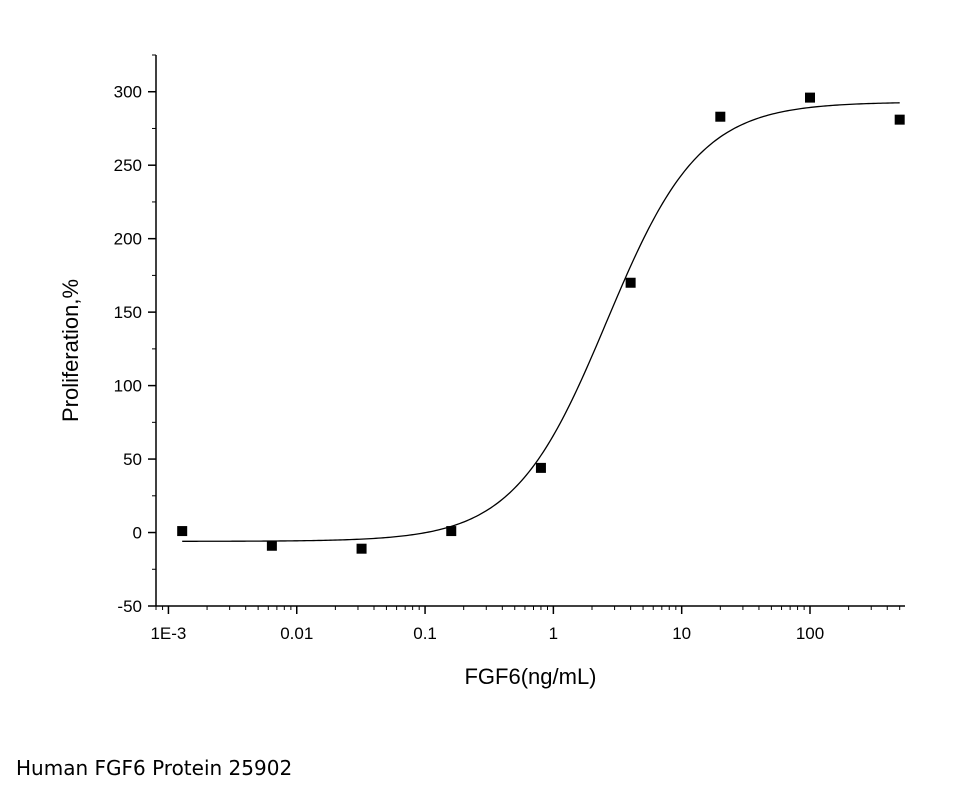 The width and height of the screenshot is (960, 796). I want to click on x-tick-label: 100, so click(810, 633).